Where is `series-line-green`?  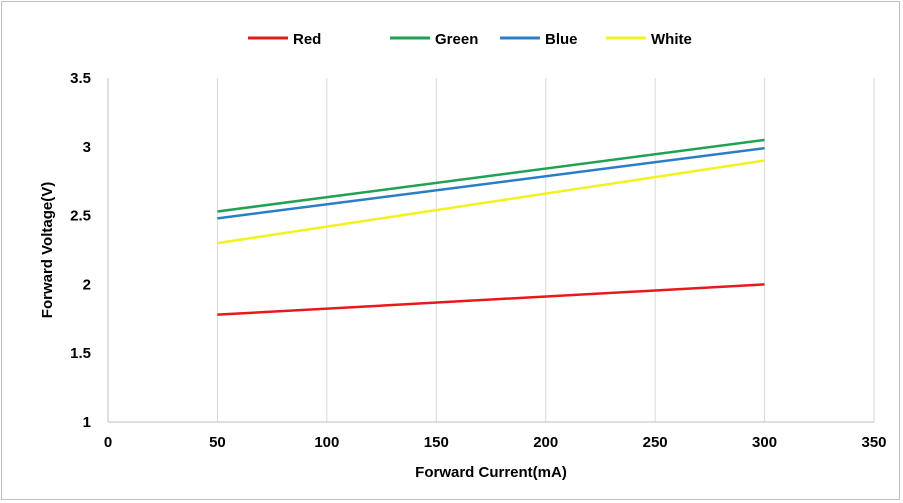
series-line-green is located at coordinates (491, 175).